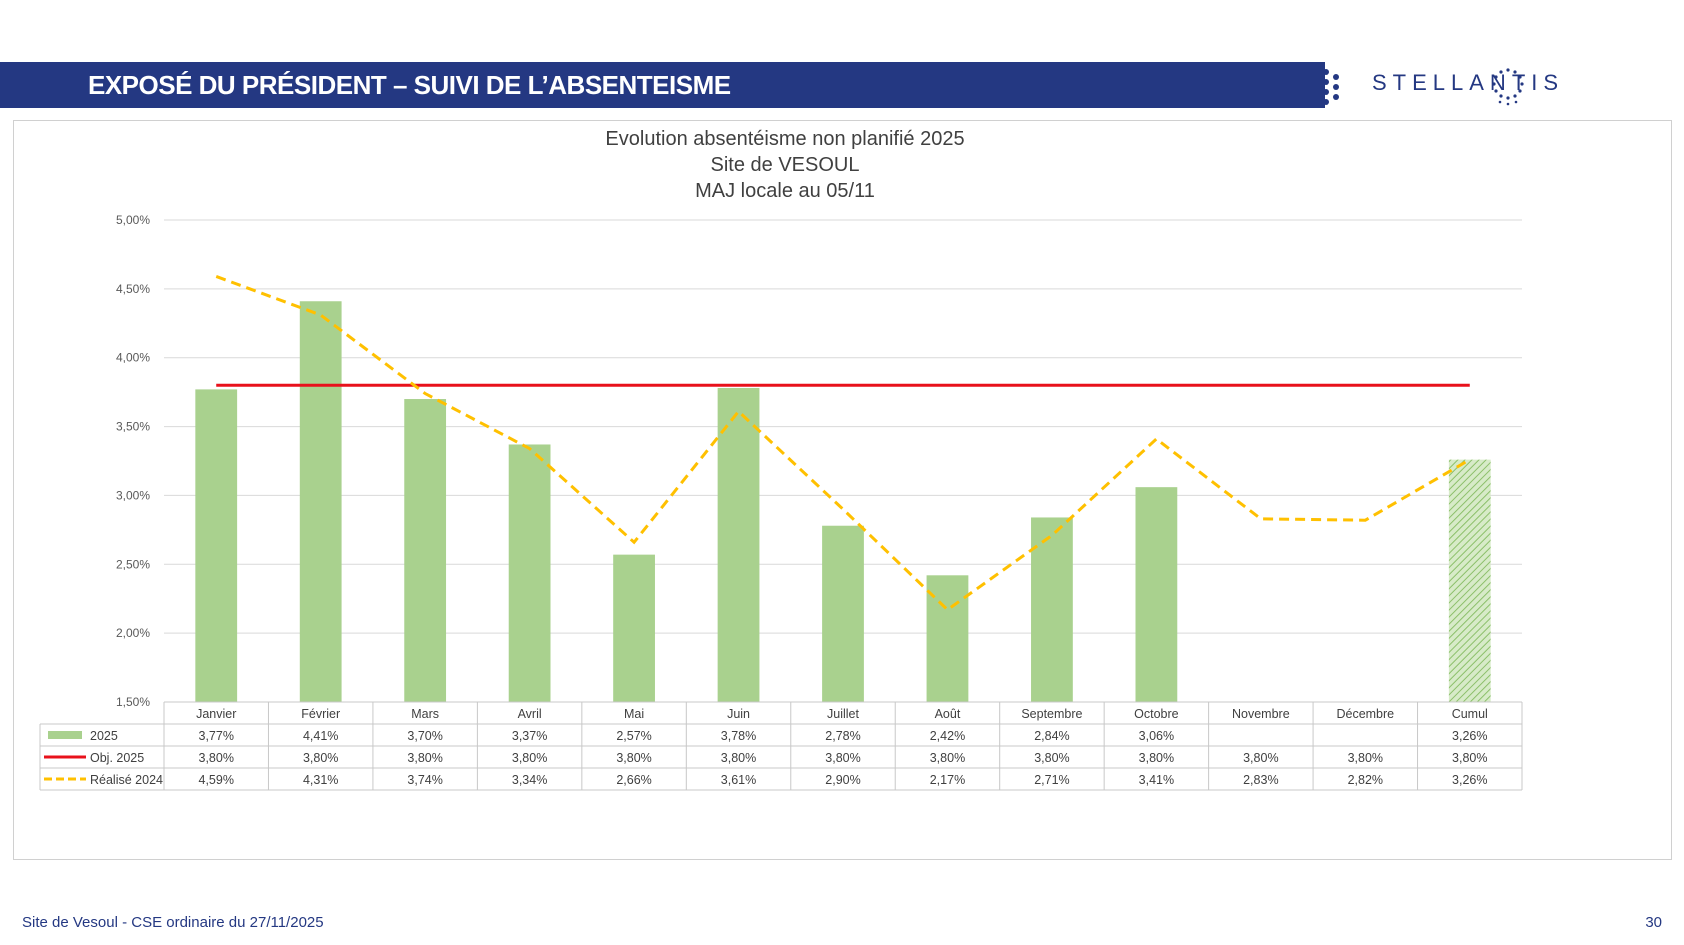  Describe the element at coordinates (104, 736) in the screenshot. I see `legend-series-name: 2025` at that location.